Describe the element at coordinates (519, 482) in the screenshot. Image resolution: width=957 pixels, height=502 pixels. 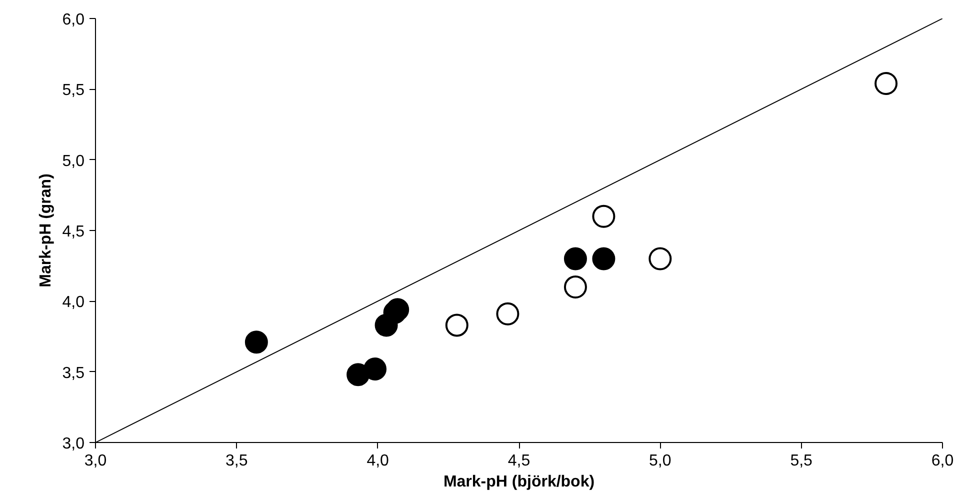
I see `x-axis-title: Mark-pH (björk/bok)` at that location.